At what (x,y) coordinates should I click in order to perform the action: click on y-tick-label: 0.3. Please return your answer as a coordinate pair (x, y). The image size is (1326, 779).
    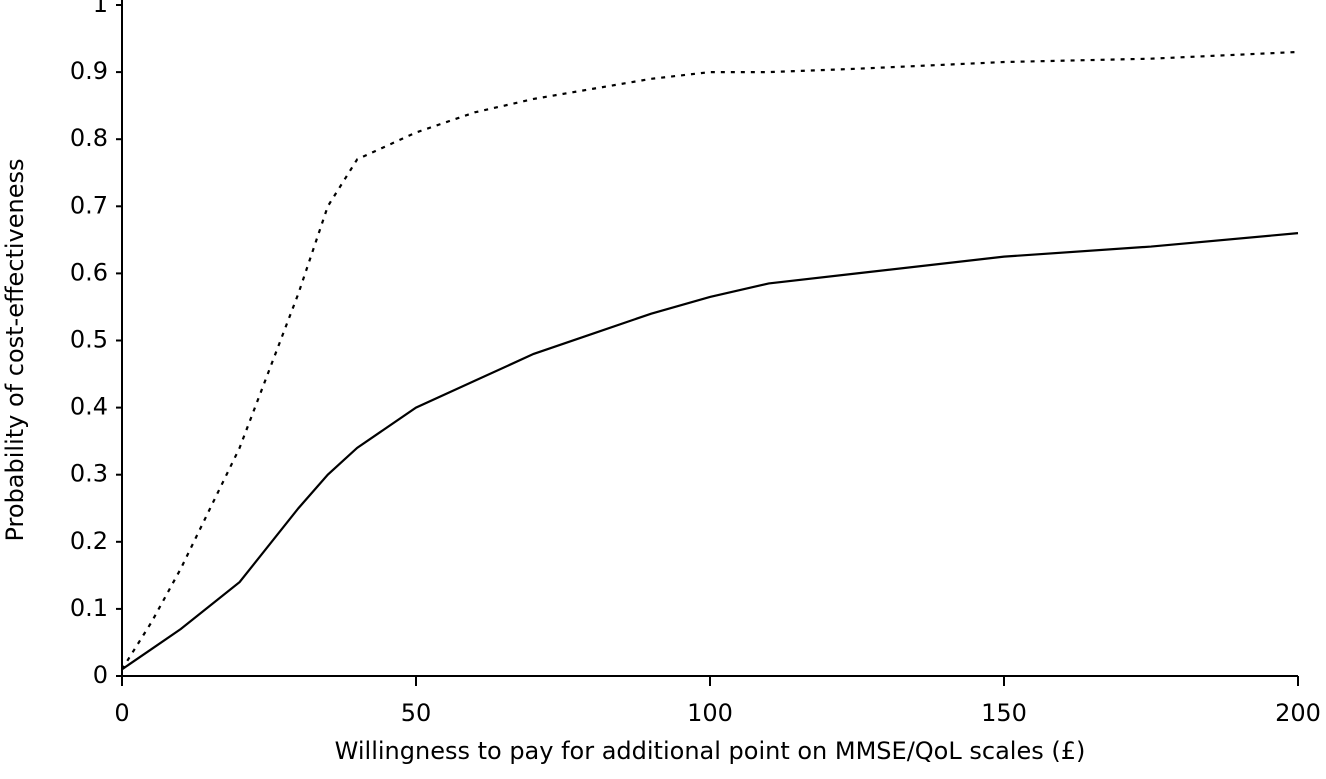
    Looking at the image, I should click on (89, 474).